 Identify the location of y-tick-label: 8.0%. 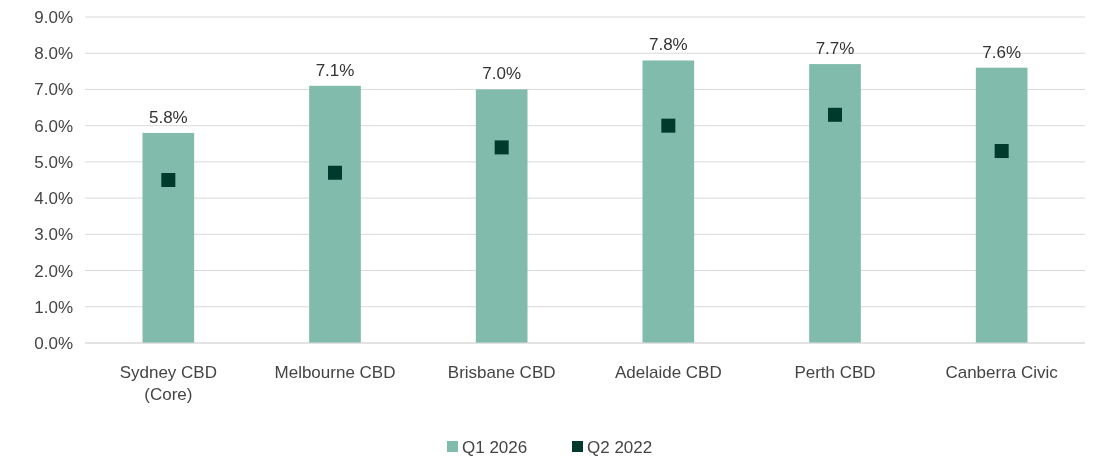
(53, 54).